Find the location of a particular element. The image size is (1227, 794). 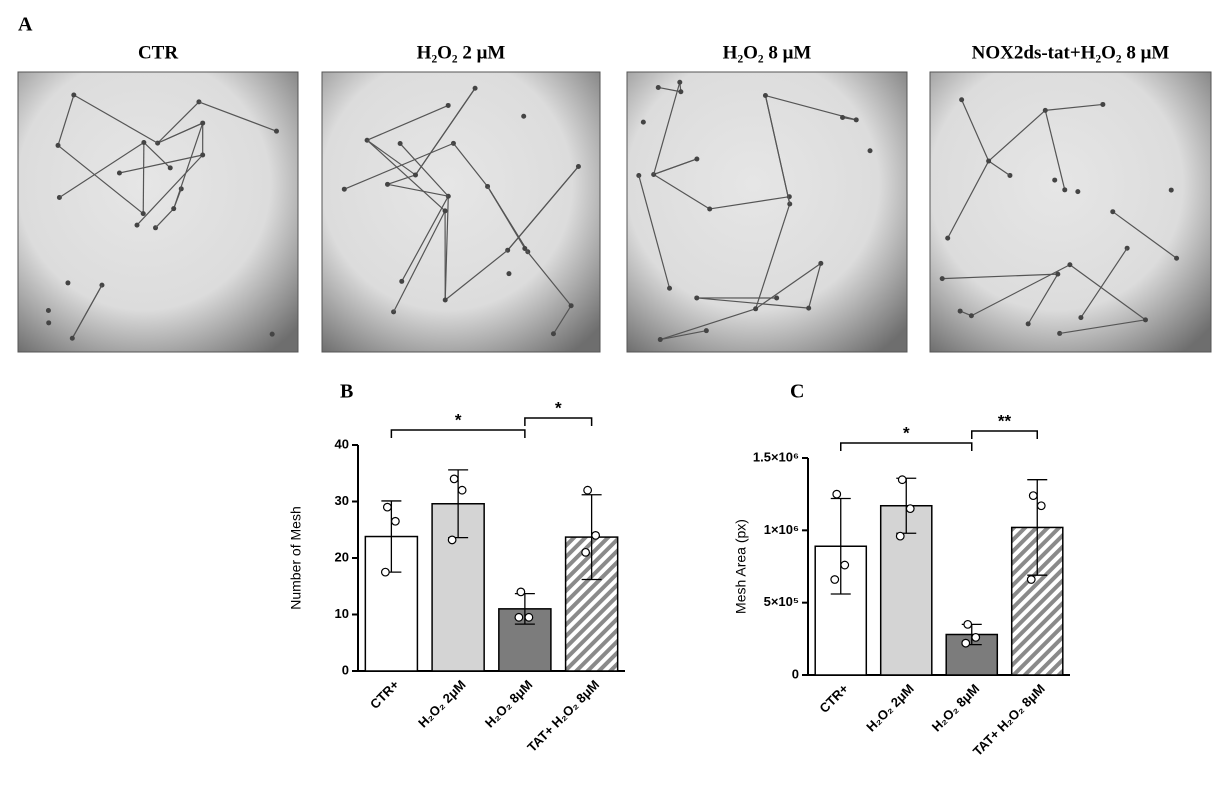

x-tick-label: TAT+ H₂O₂ 8μM is located at coordinates (563, 716).